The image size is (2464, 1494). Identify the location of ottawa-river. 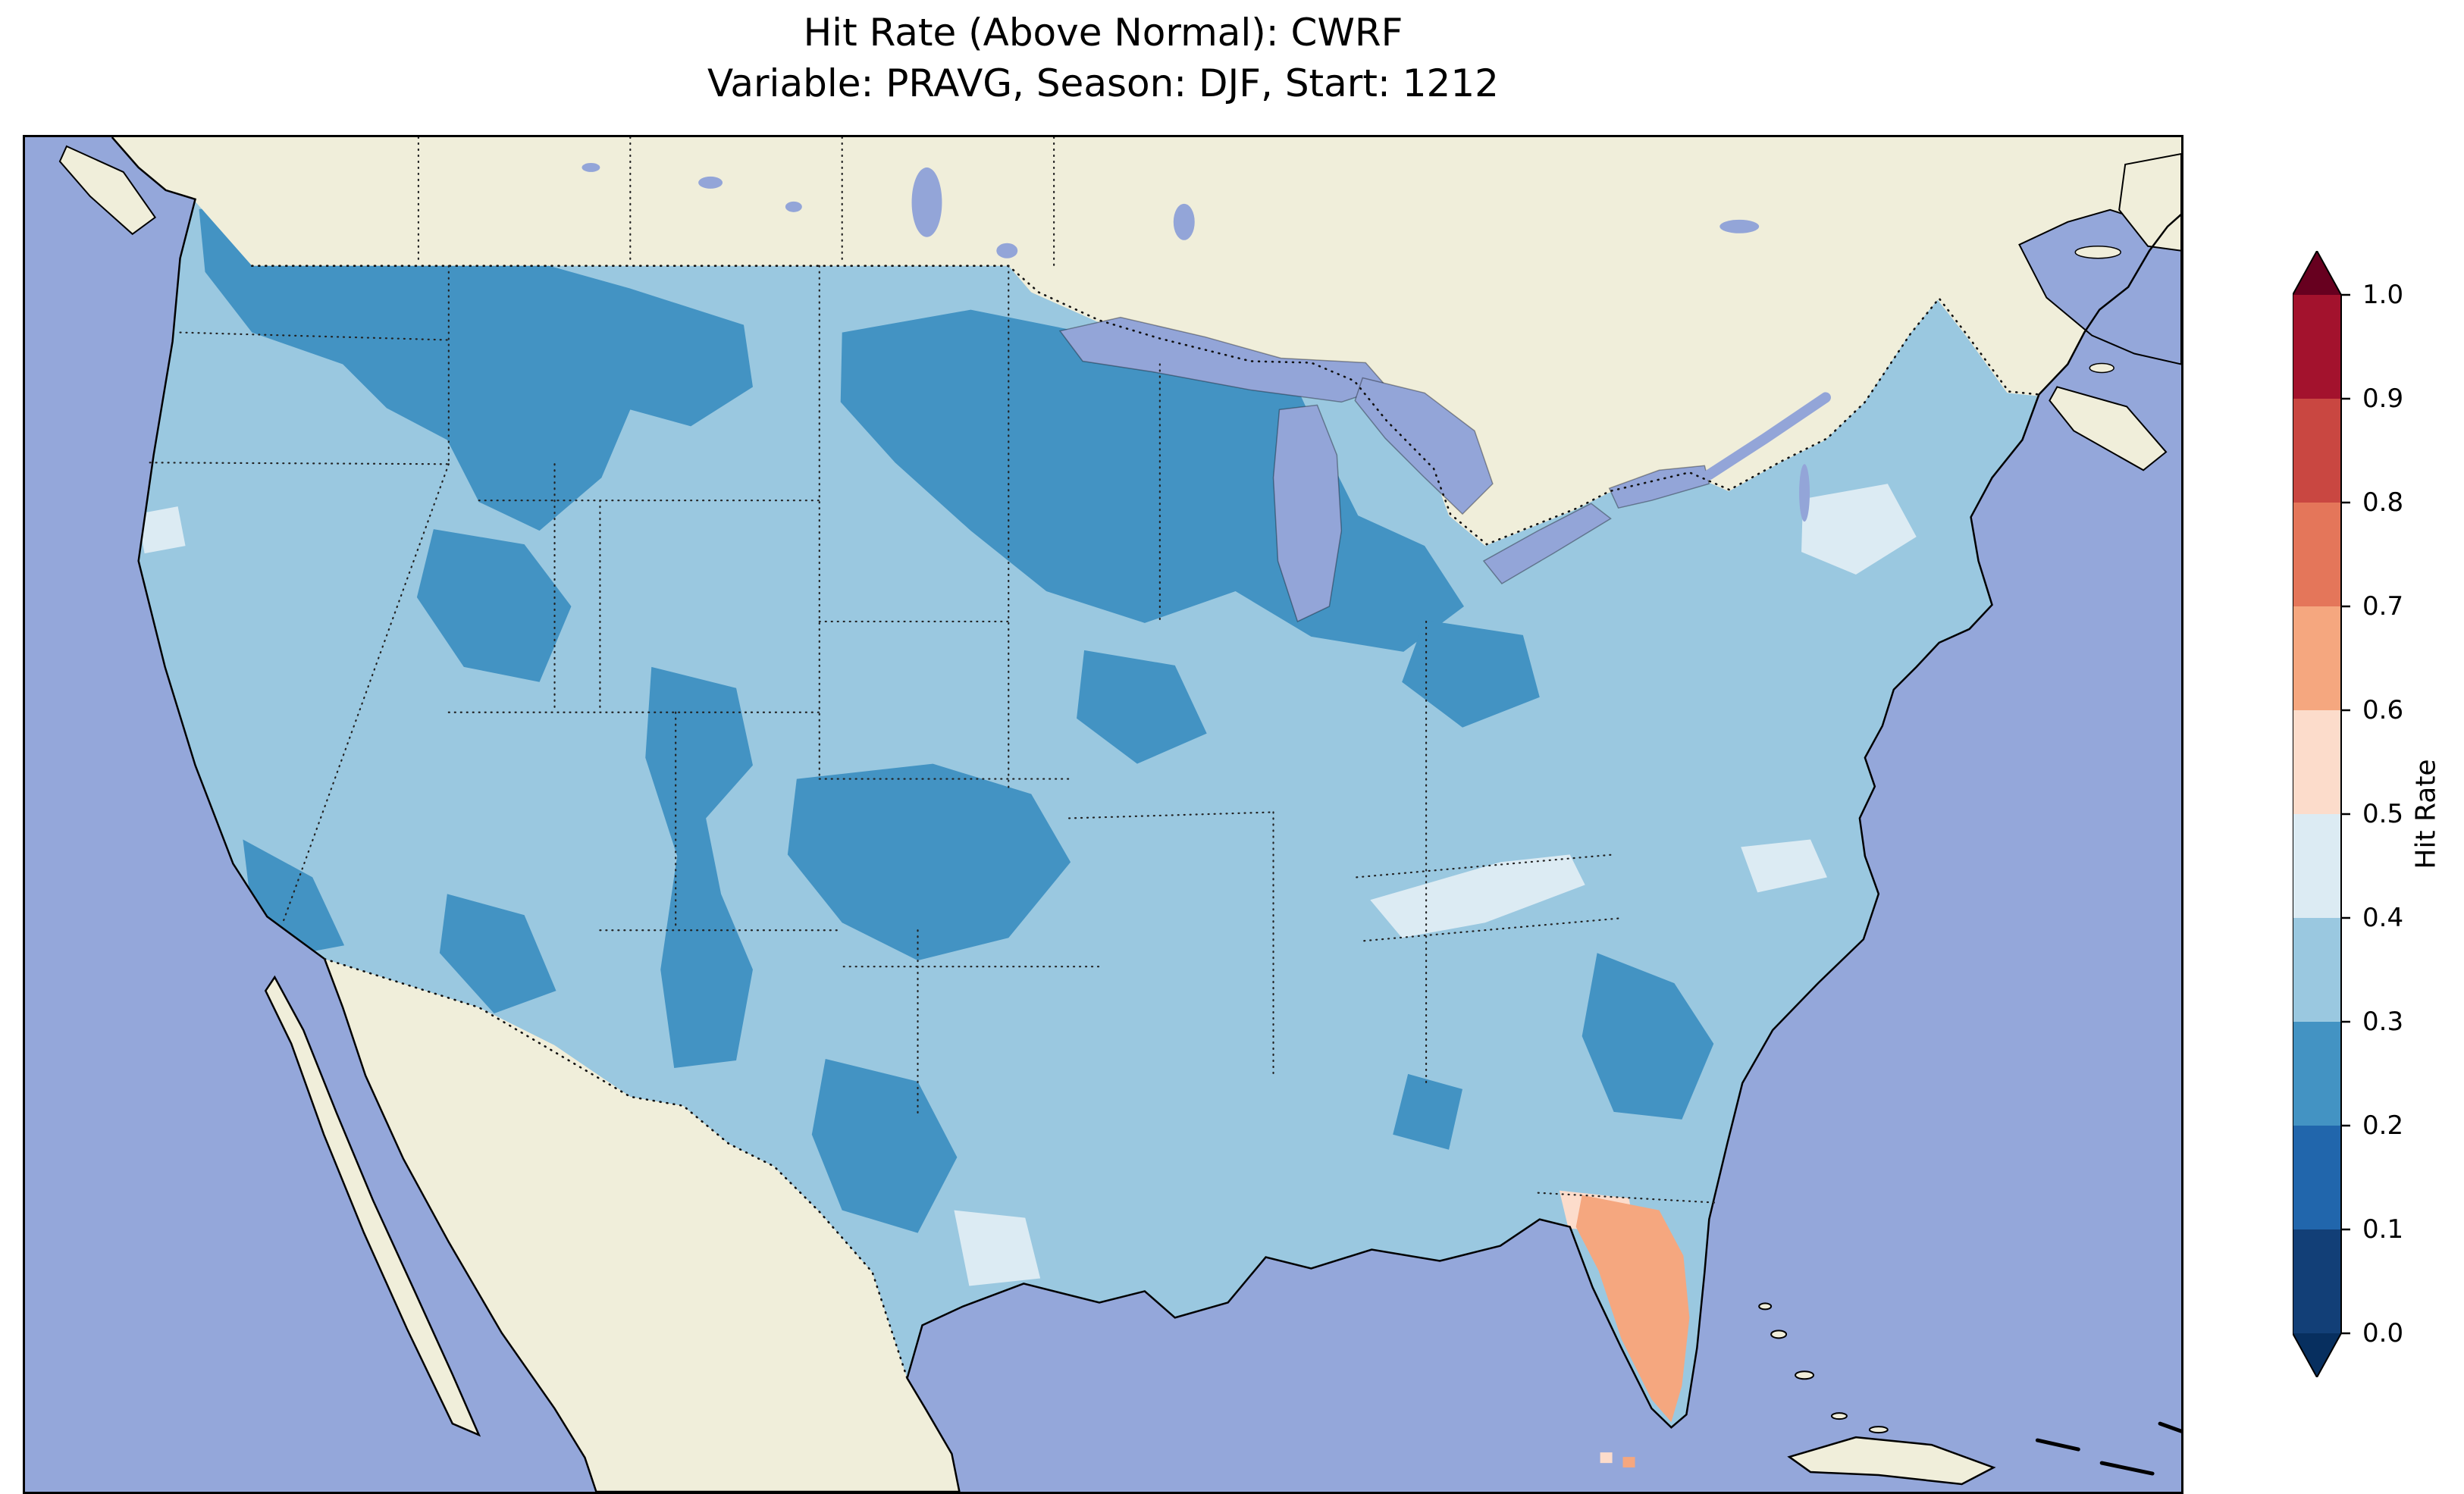
(1739, 226).